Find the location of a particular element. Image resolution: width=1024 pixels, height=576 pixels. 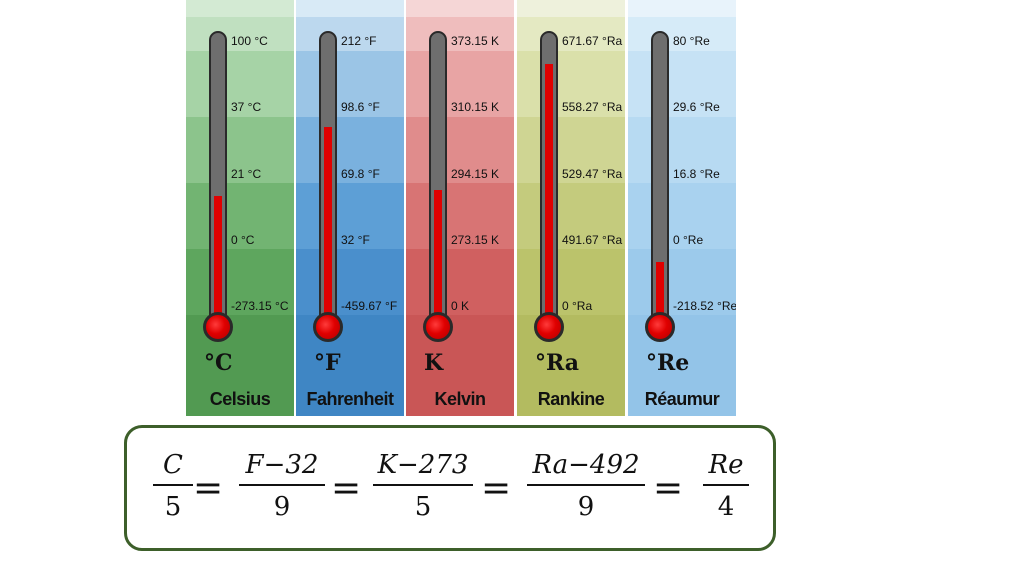

unit-symbol: K is located at coordinates (434, 363).